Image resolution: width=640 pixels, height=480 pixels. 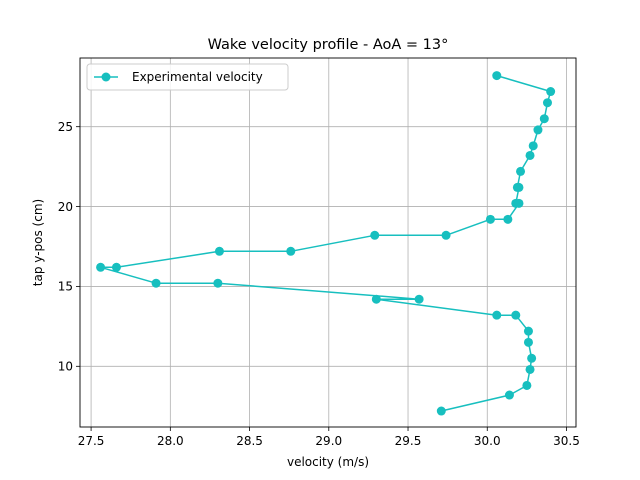 I want to click on y-axis-label: tap y-pos (cm), so click(x=38, y=242).